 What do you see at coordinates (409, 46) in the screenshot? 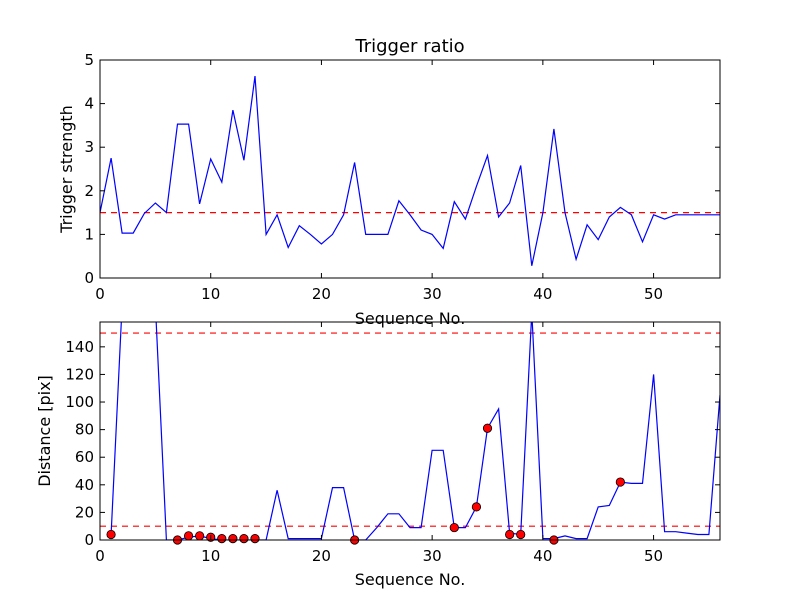
I see `chart-title: Trigger ratio` at bounding box center [409, 46].